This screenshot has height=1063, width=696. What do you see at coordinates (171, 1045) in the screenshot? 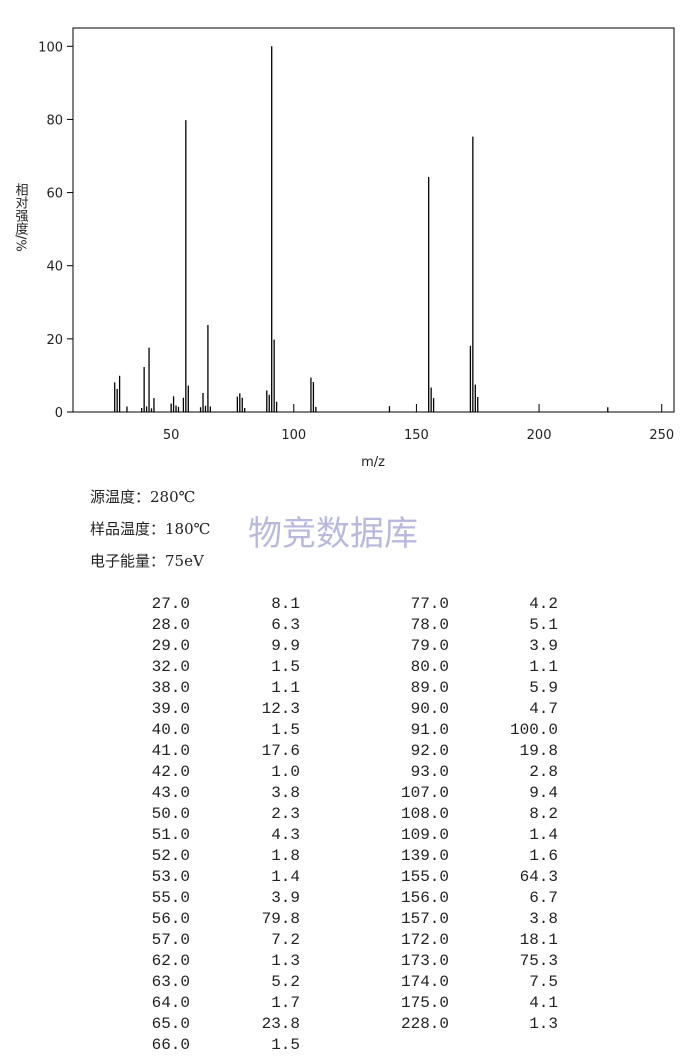
I see `mz-cell: 66.0` at bounding box center [171, 1045].